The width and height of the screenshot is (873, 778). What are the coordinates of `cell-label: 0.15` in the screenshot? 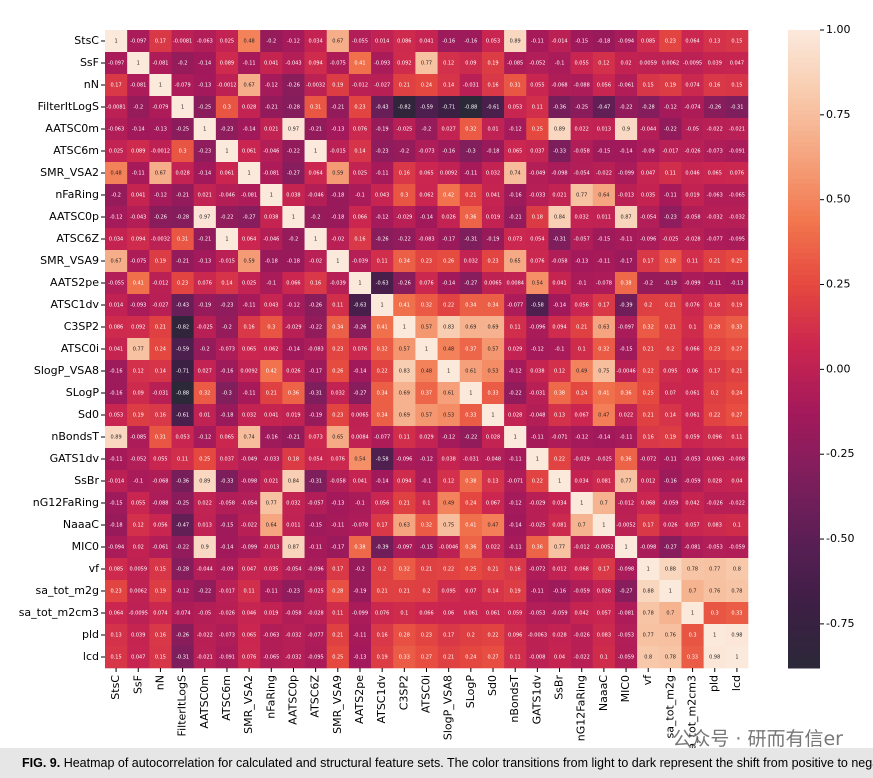 It's located at (648, 86).